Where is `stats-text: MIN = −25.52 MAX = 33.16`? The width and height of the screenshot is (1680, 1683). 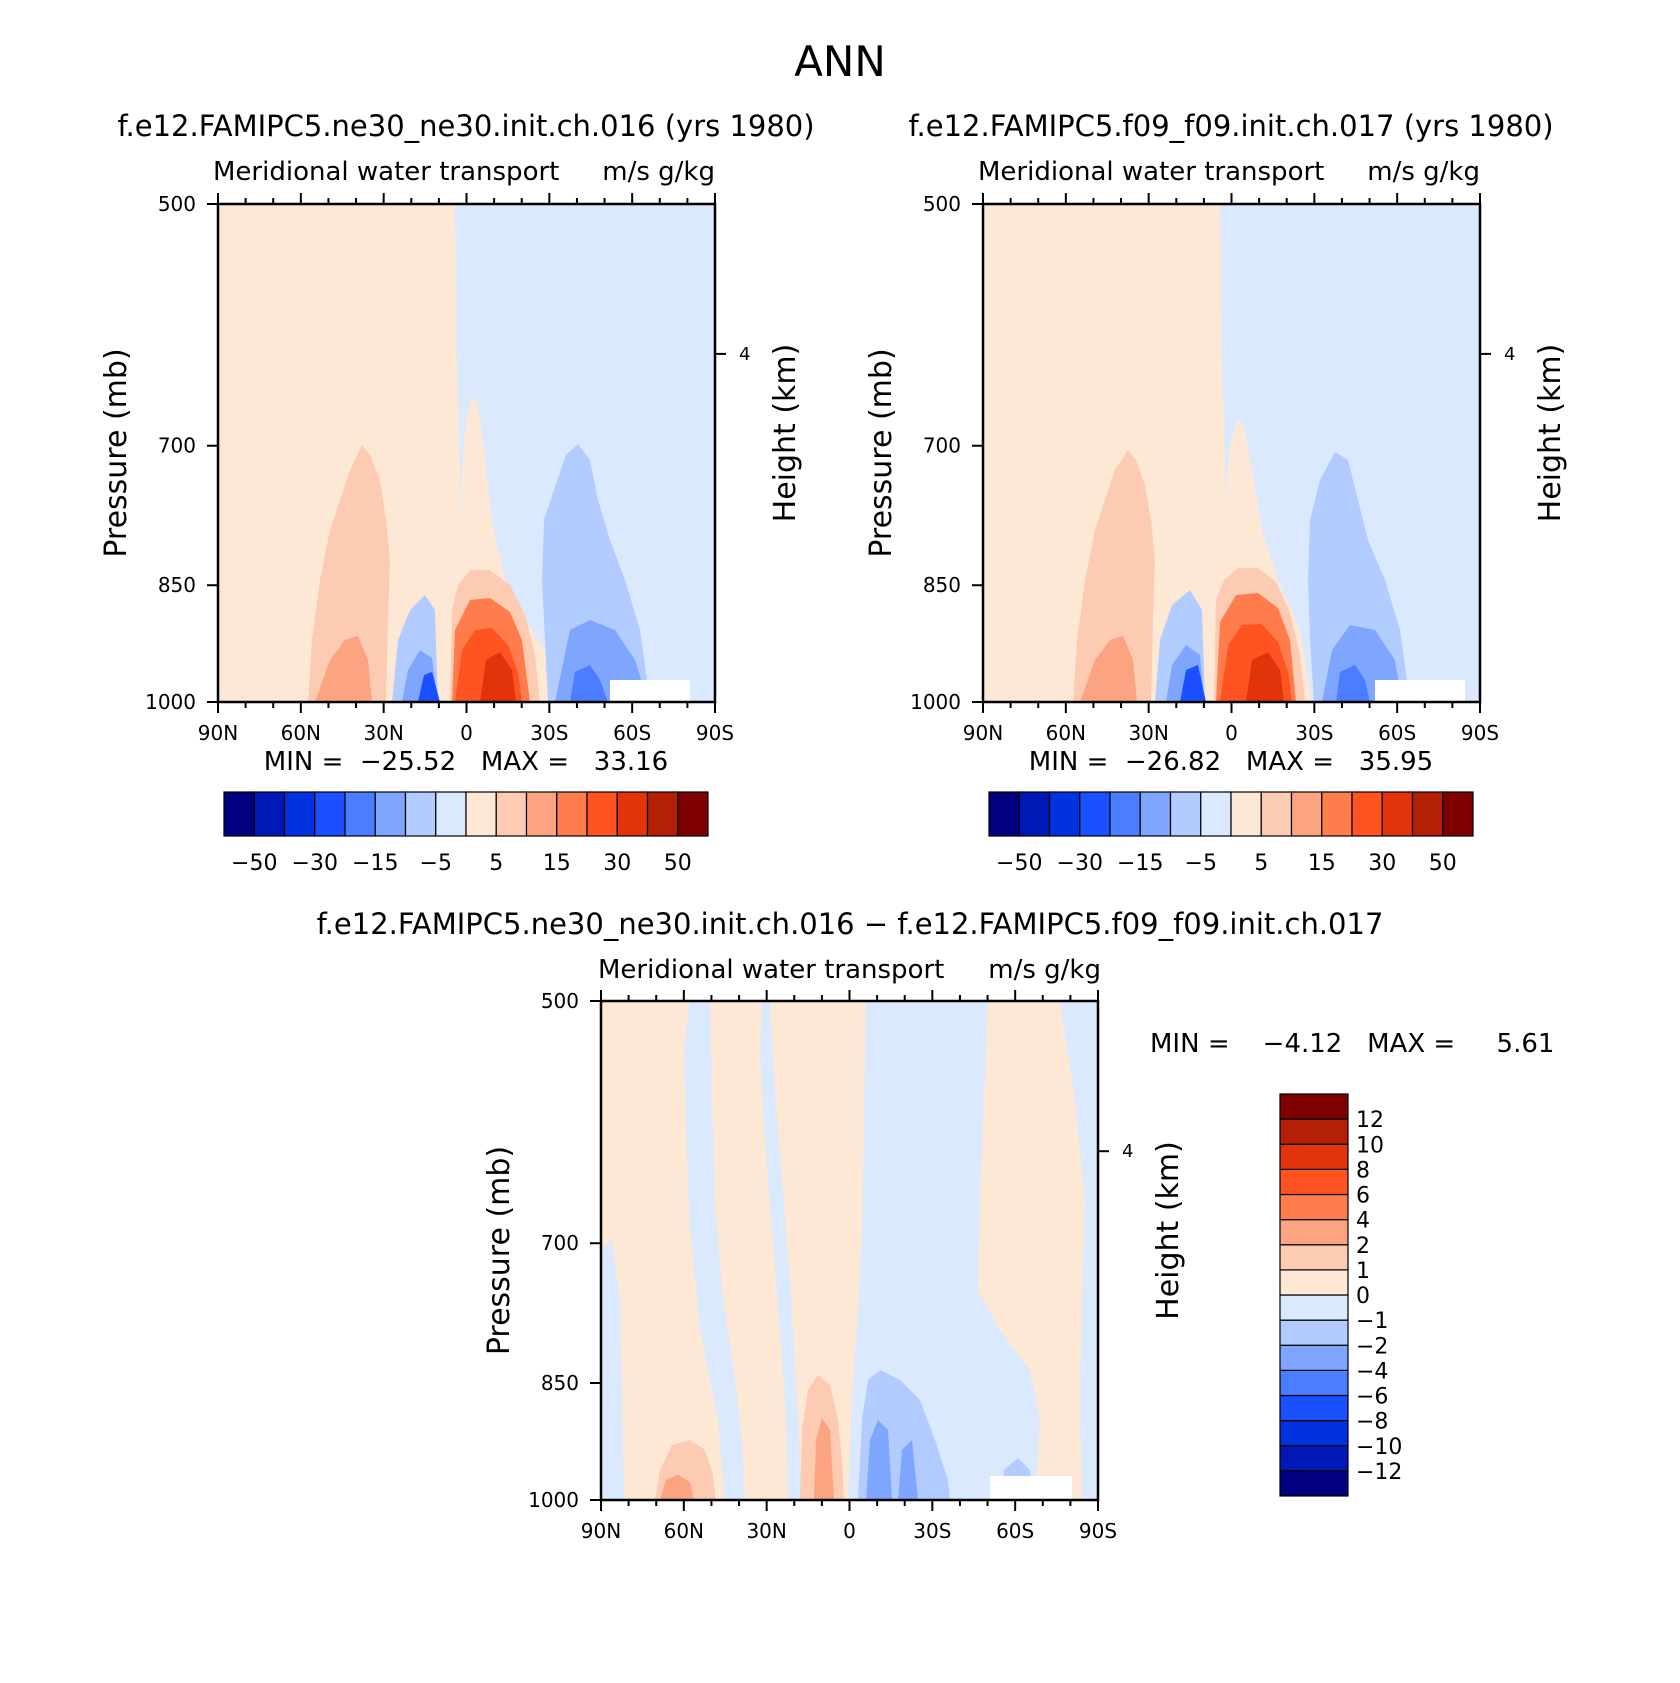 stats-text: MIN = −25.52 MAX = 33.16 is located at coordinates (466, 762).